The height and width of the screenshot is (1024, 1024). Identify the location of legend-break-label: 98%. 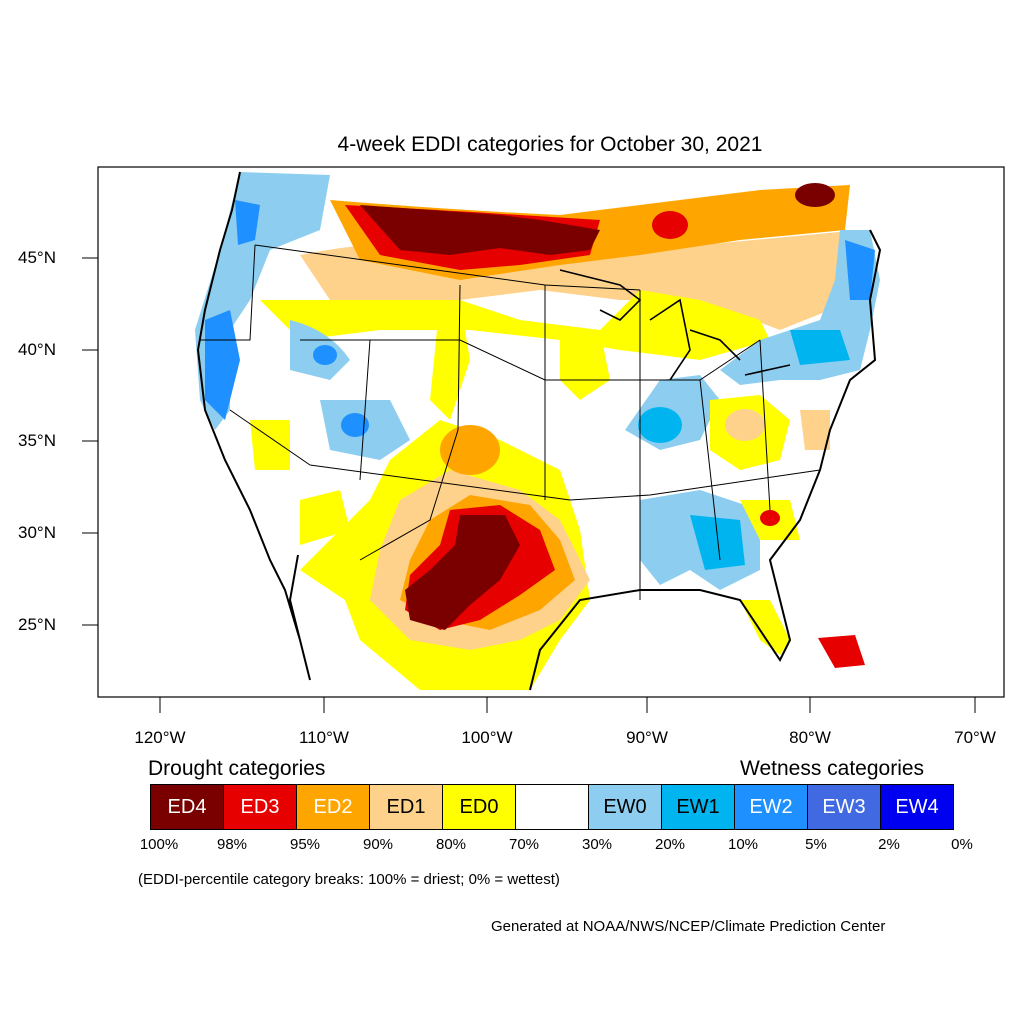
(232, 844).